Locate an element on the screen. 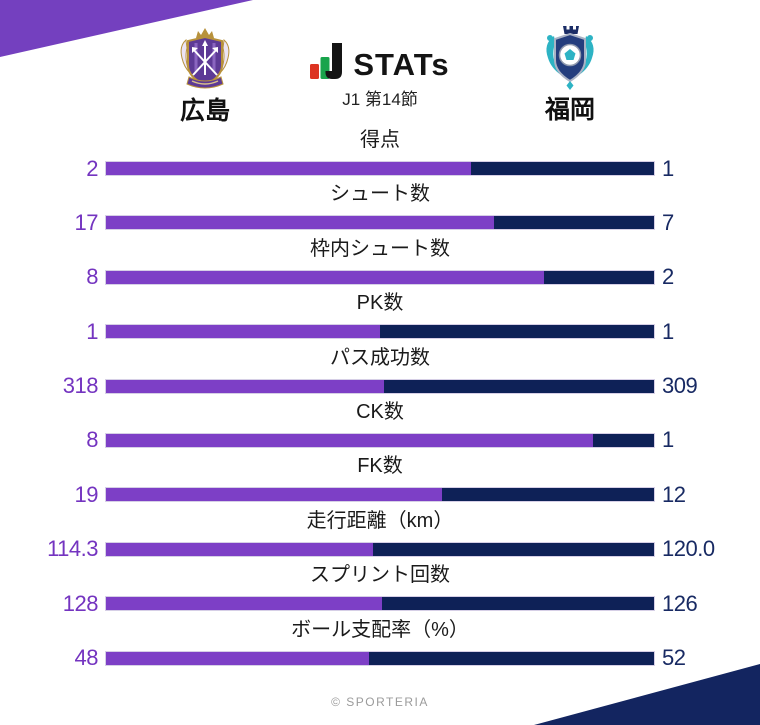 The width and height of the screenshot is (760, 725). stat-row: ボール支配率（%） 48 52 is located at coordinates (380, 645).